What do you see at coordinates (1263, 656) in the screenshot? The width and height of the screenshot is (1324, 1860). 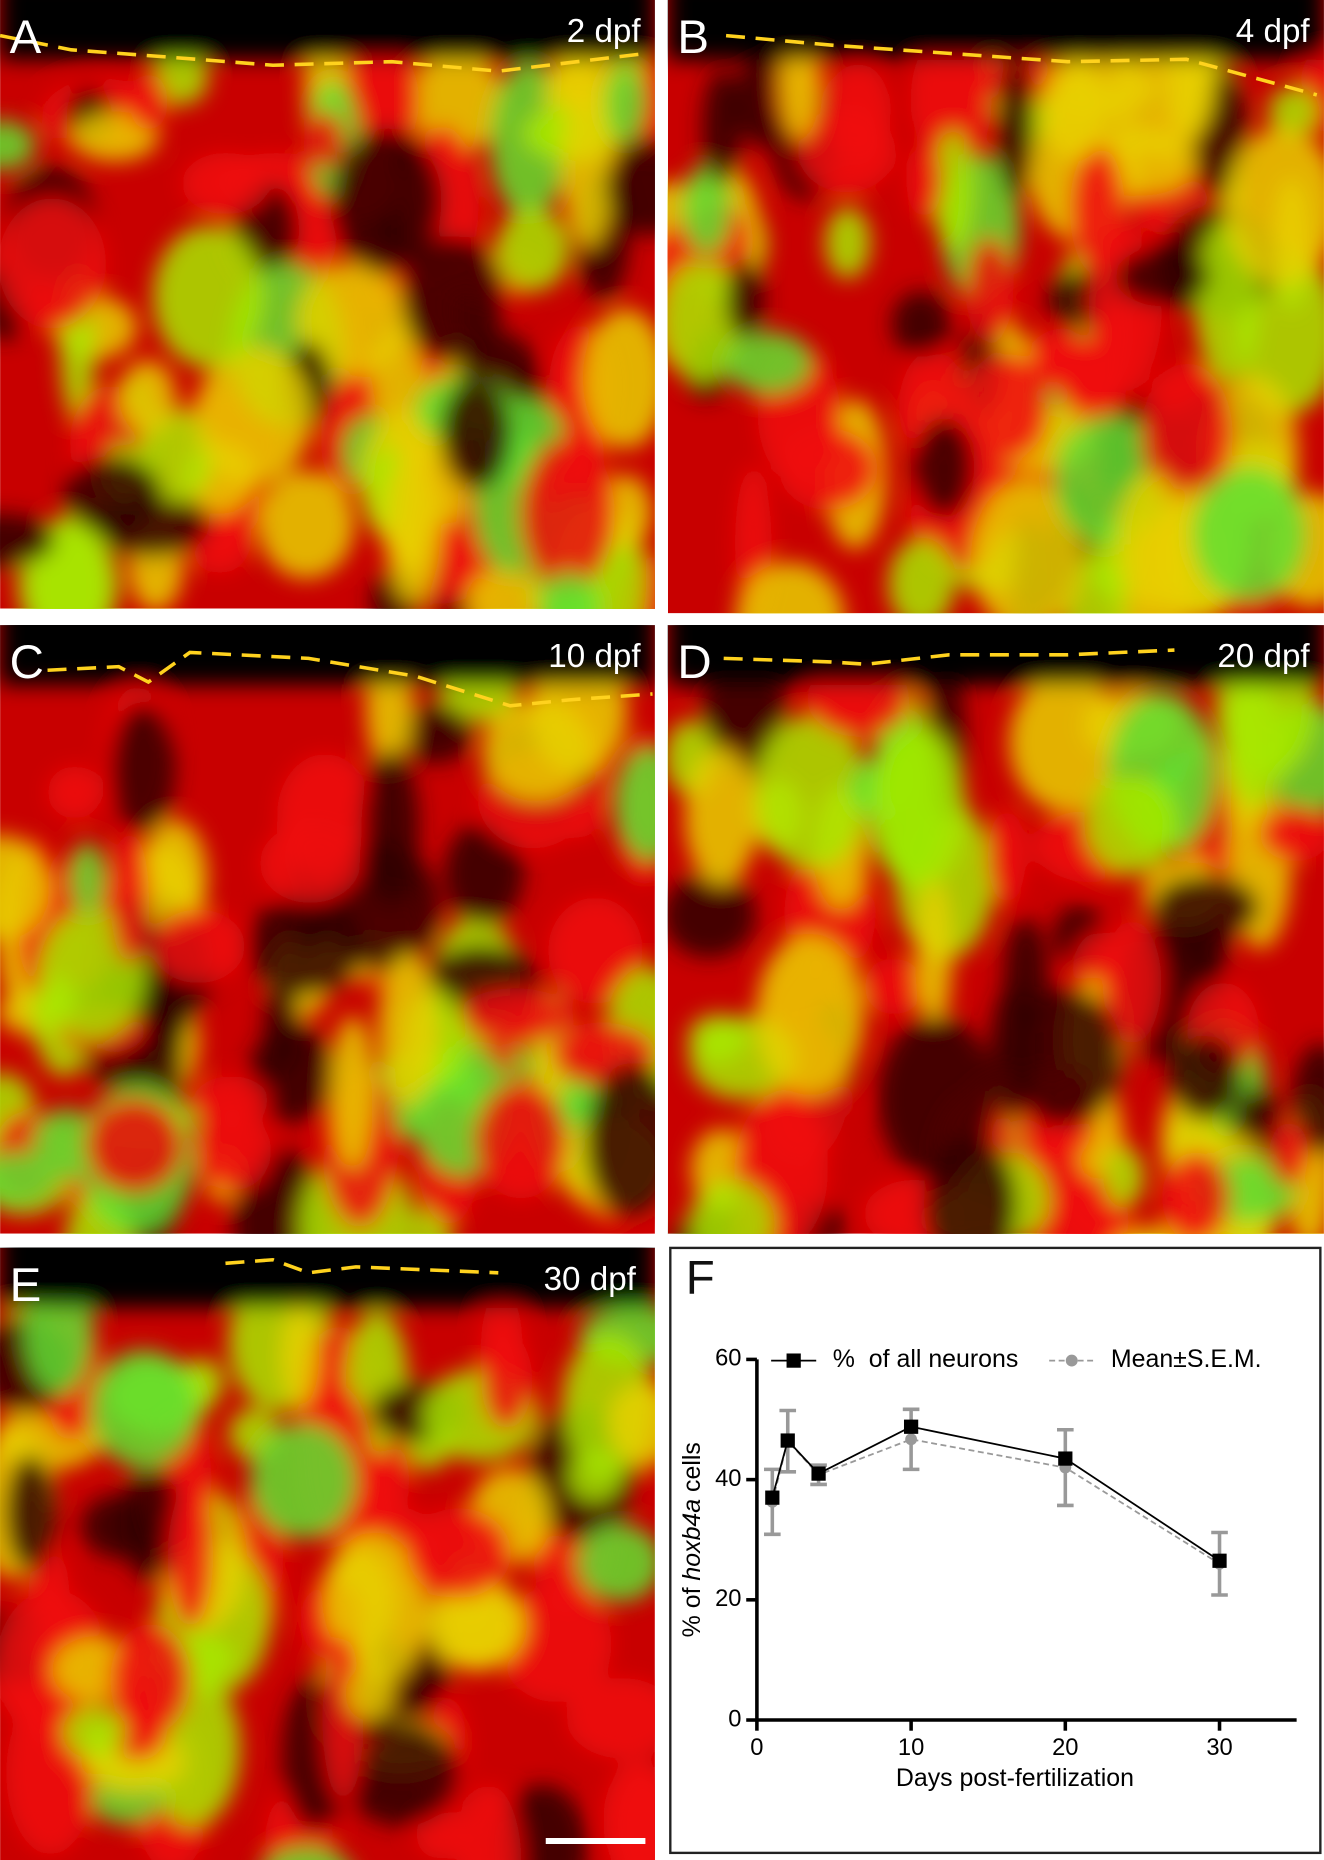 I see `stage-label: 20 dpf` at bounding box center [1263, 656].